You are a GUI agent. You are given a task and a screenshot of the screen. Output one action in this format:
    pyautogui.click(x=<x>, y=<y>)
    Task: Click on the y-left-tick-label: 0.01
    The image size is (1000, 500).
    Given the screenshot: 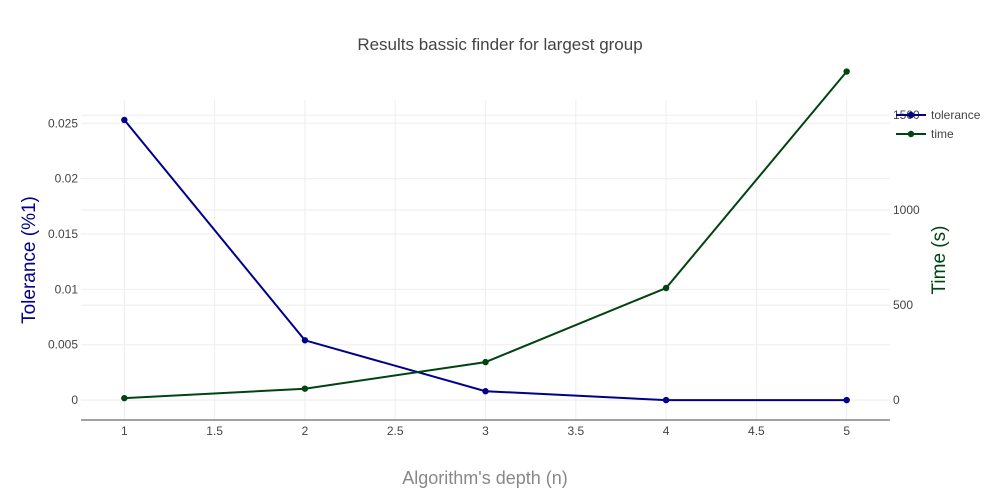 What is the action you would take?
    pyautogui.click(x=67, y=289)
    